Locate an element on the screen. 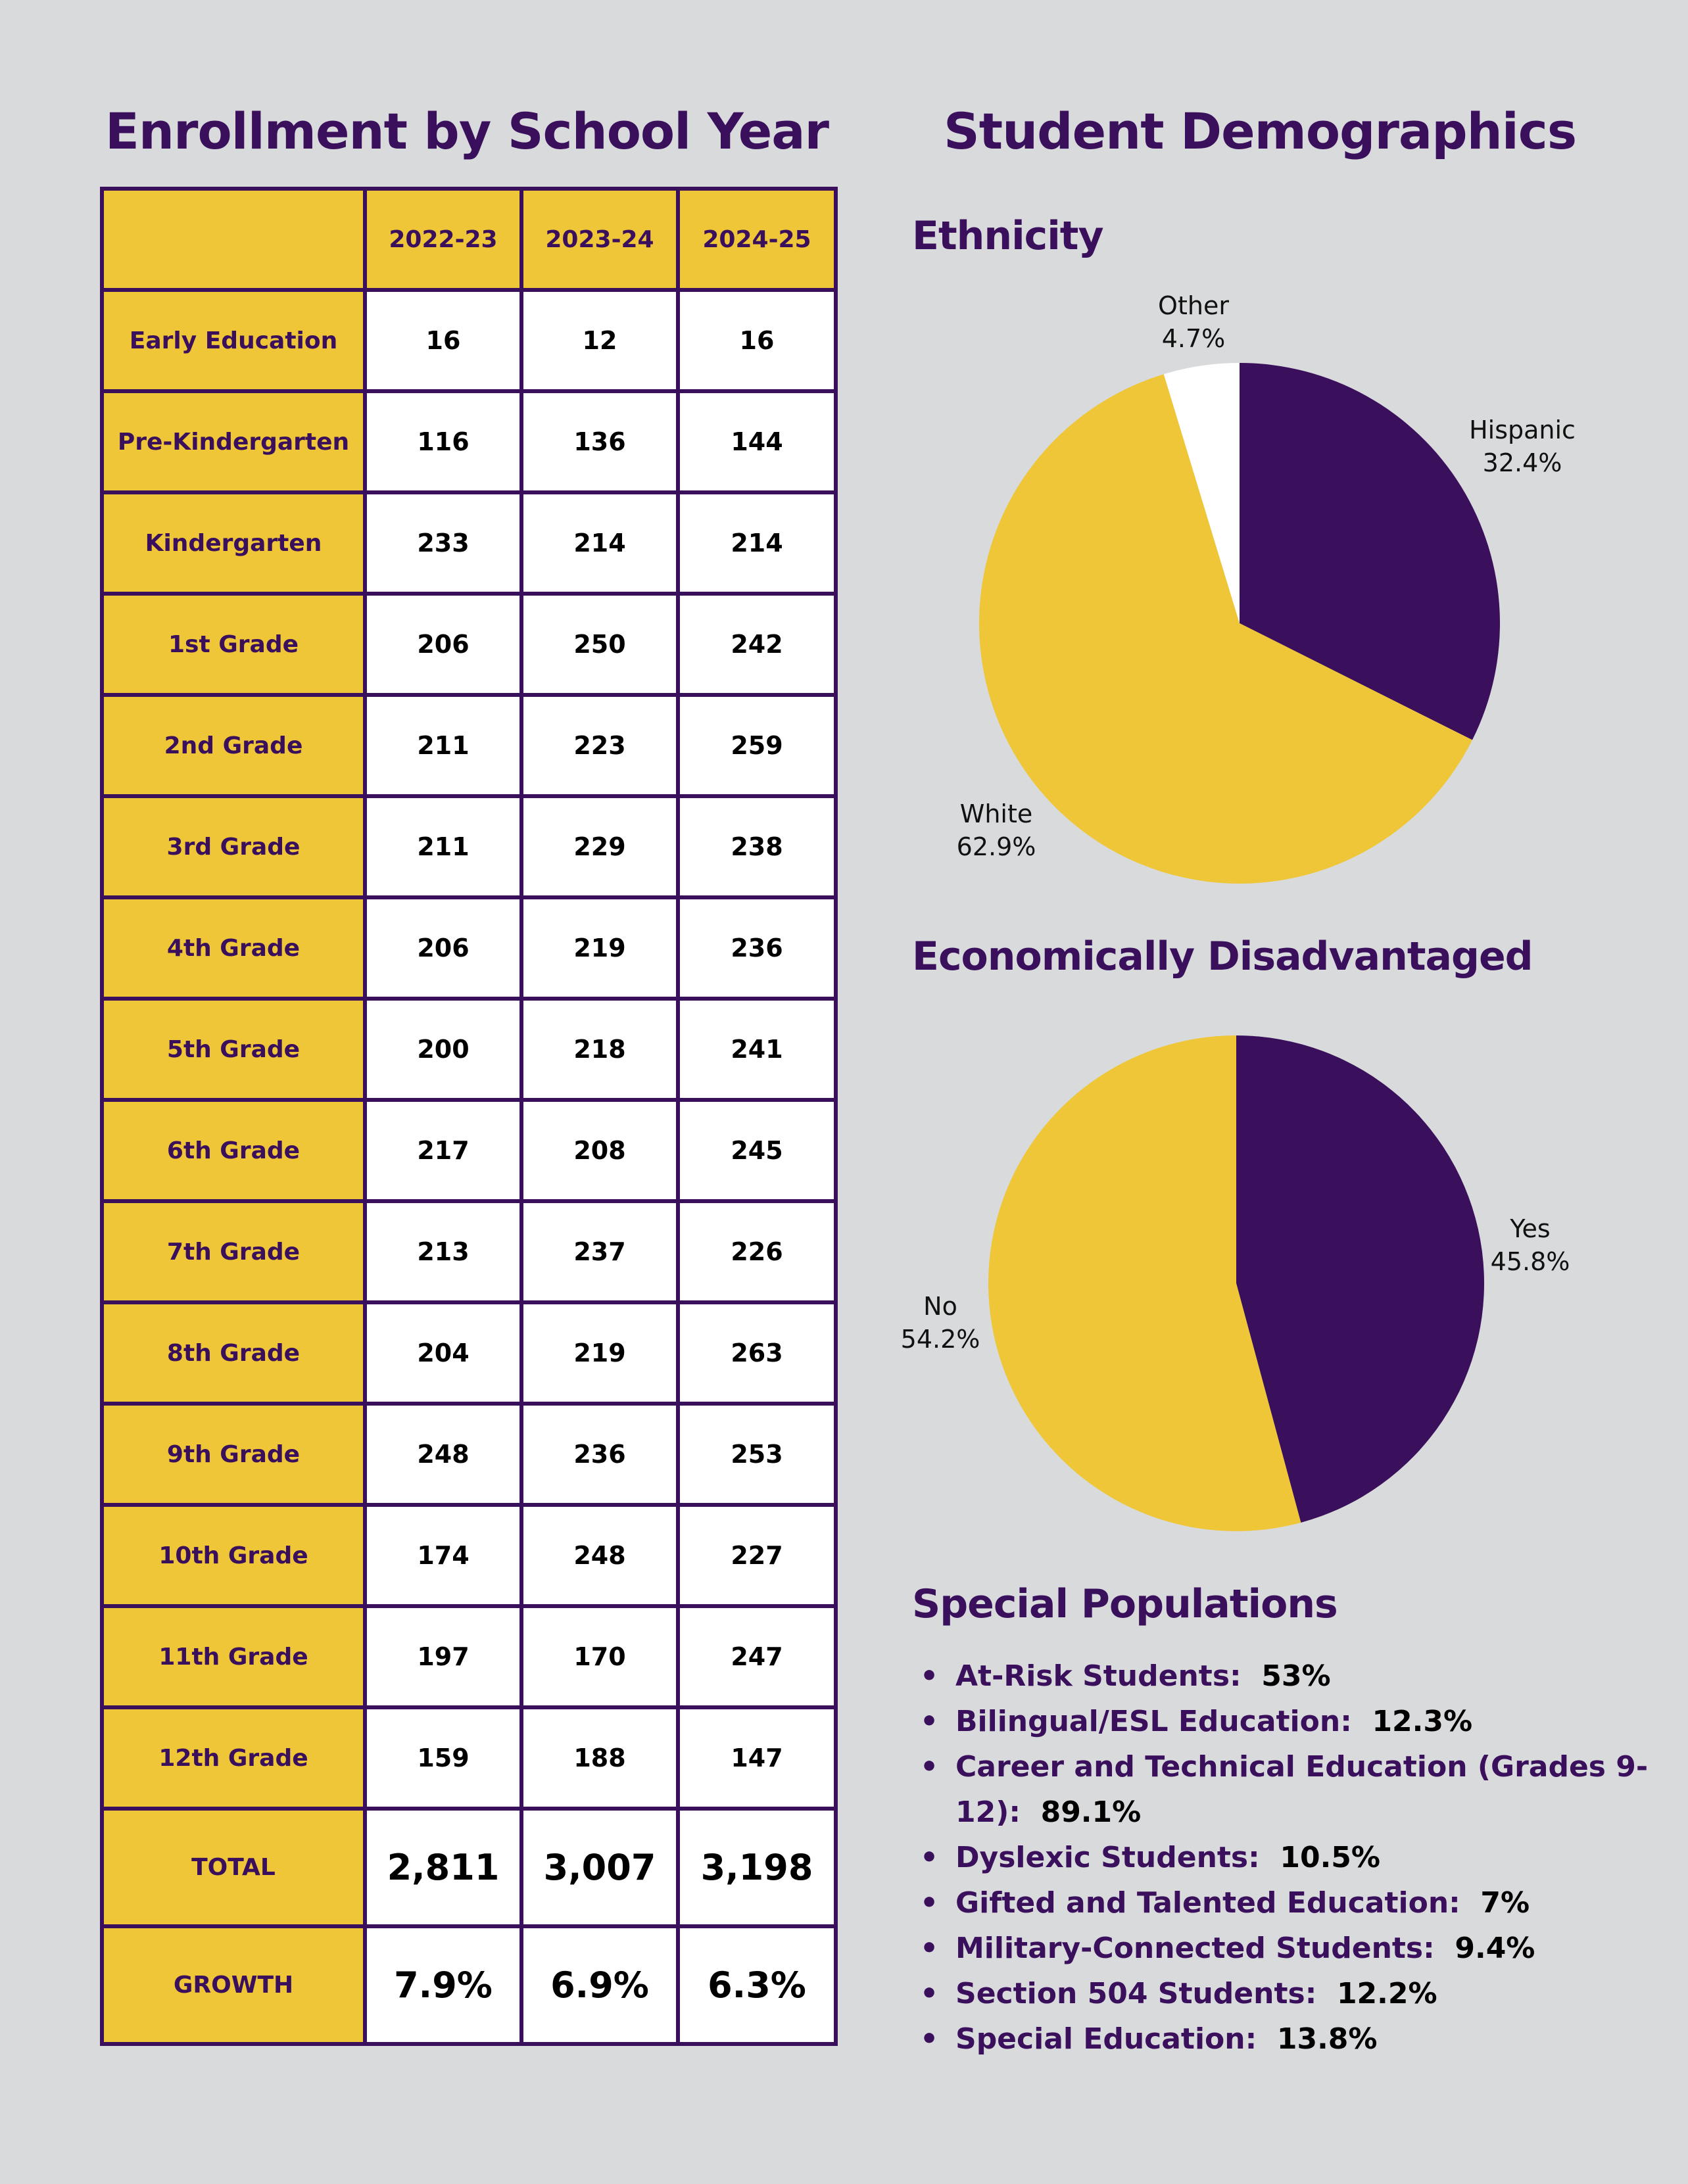  table-row: 4th Grade 206 219 236 is located at coordinates (469, 948).